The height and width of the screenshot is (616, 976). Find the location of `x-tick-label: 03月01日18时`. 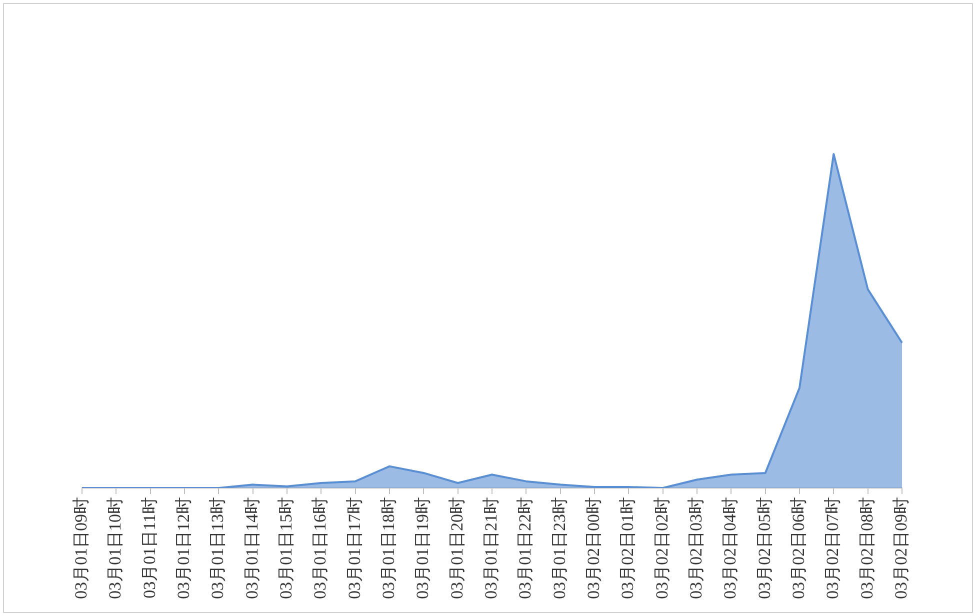

x-tick-label: 03月01日18时 is located at coordinates (388, 548).